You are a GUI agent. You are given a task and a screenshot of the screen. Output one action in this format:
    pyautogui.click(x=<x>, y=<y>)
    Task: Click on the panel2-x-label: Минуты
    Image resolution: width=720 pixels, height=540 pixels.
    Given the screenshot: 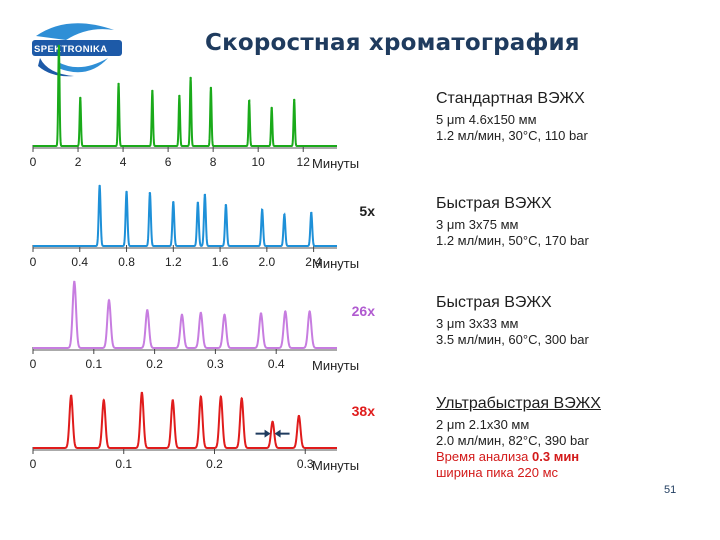 What is the action you would take?
    pyautogui.click(x=335, y=263)
    